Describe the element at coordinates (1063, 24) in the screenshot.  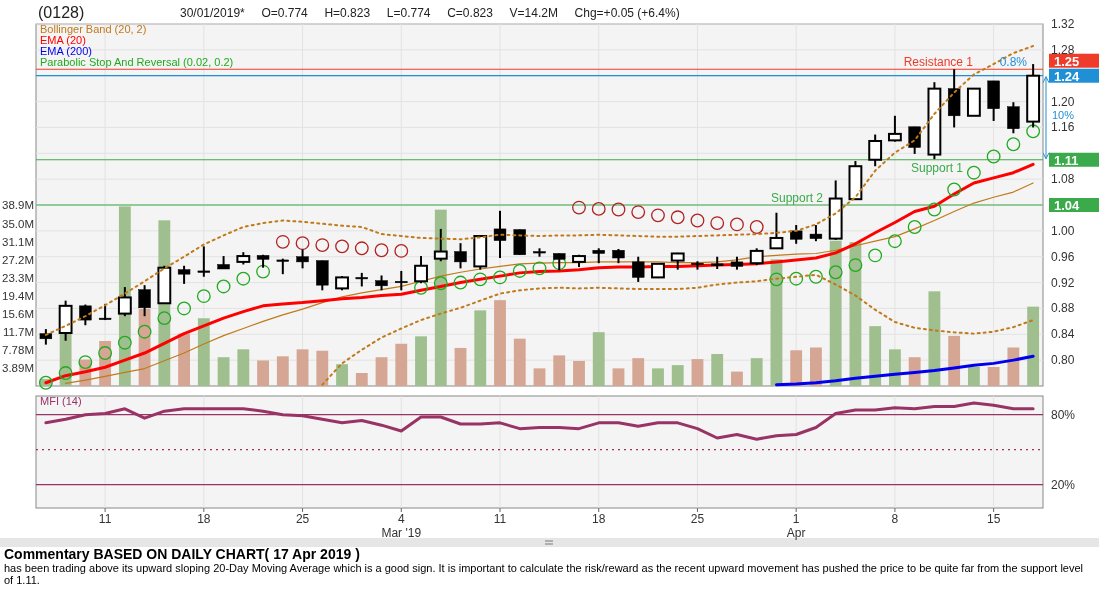
I see `y-tick-label: 1.32` at that location.